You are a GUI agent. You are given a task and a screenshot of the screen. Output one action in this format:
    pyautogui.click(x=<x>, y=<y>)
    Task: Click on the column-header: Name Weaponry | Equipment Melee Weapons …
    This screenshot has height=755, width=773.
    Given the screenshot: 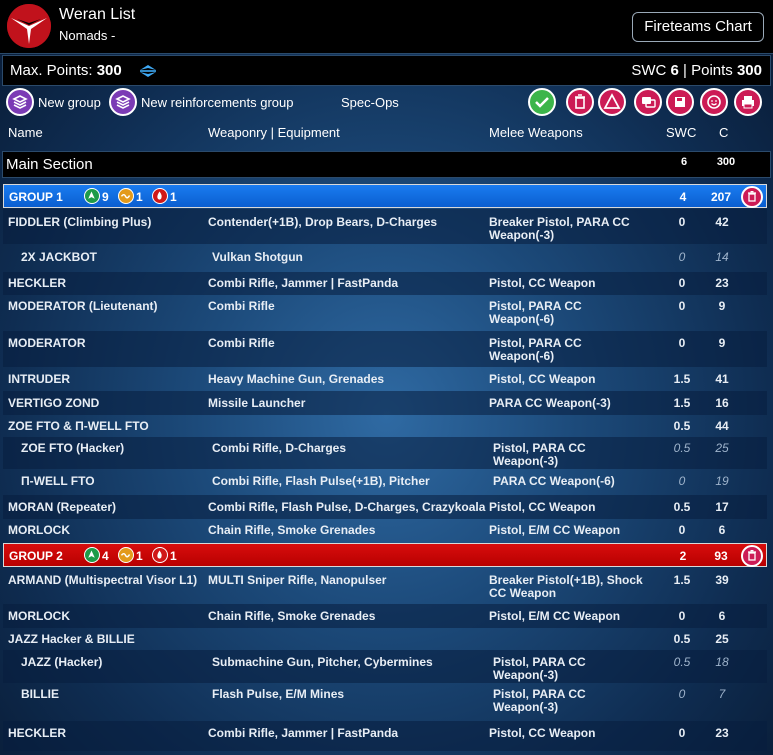 What is the action you would take?
    pyautogui.click(x=386, y=132)
    